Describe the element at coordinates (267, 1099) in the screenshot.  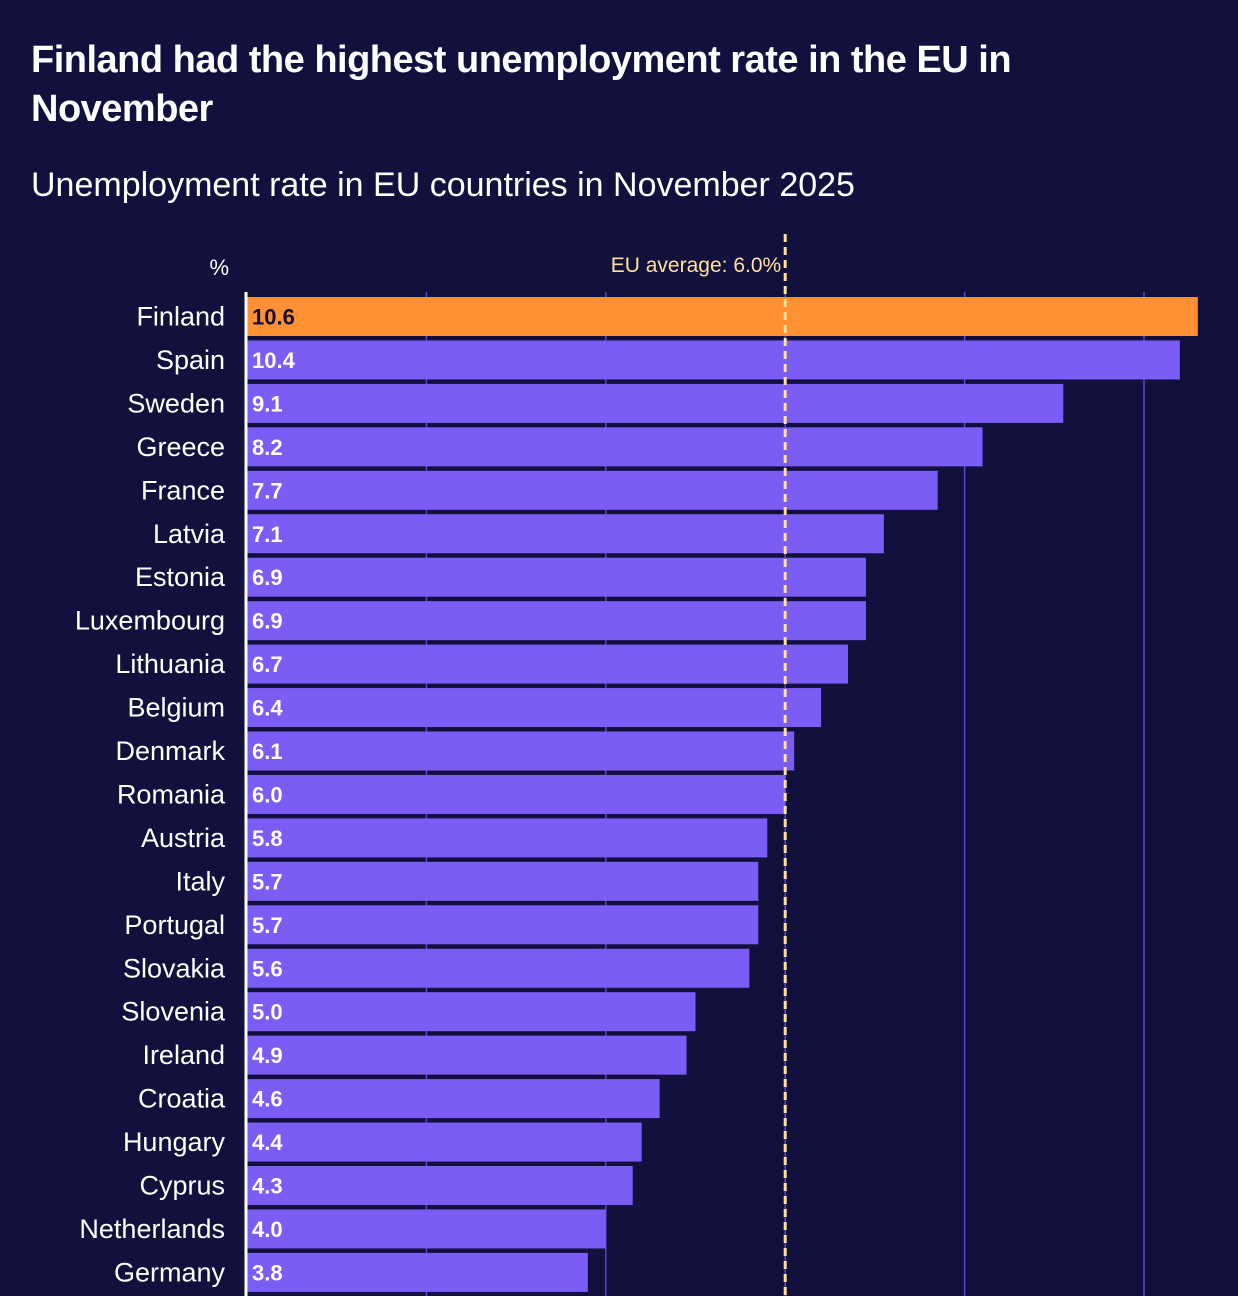
I see `value-label: 4.6` at that location.